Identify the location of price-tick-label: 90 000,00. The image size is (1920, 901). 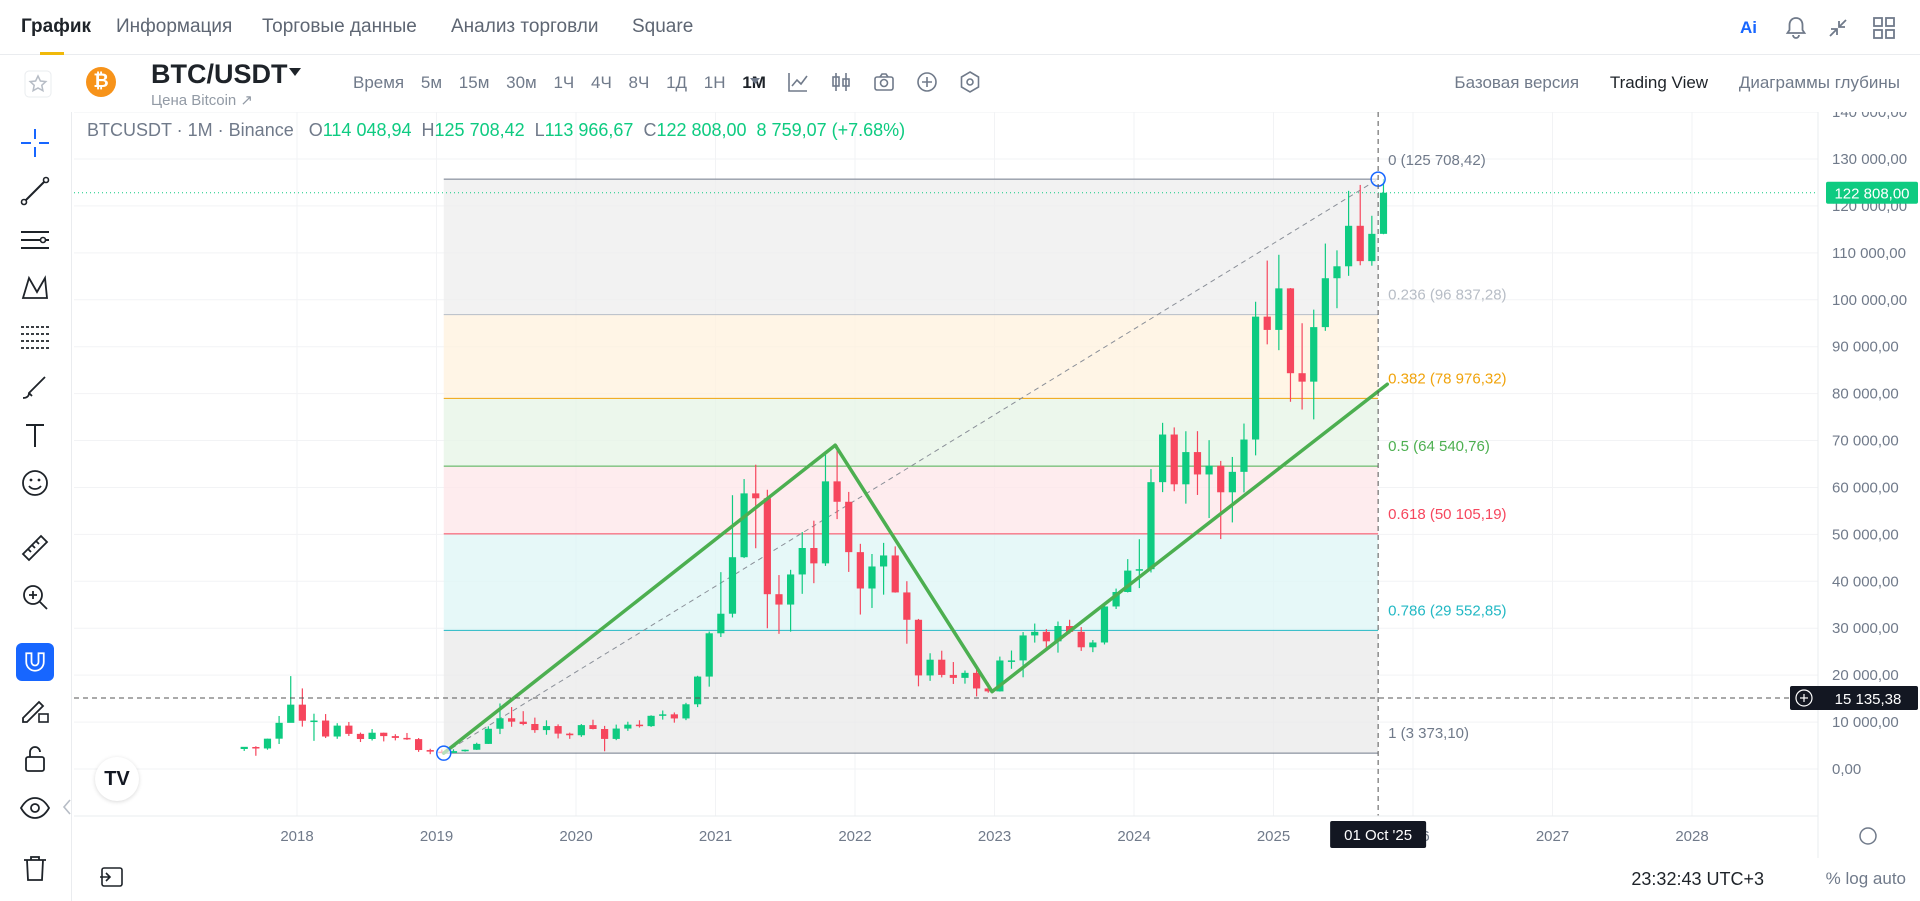
(1865, 347).